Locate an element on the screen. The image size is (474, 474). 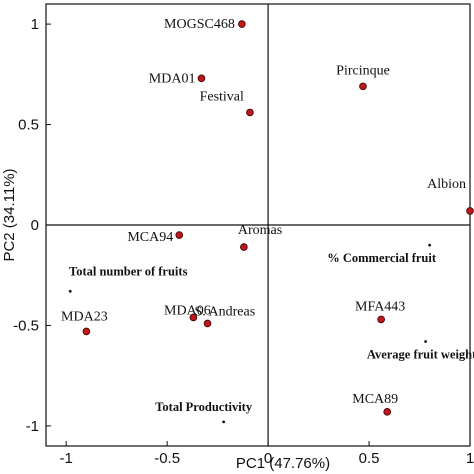
x-tick-label: 0 is located at coordinates (268, 458).